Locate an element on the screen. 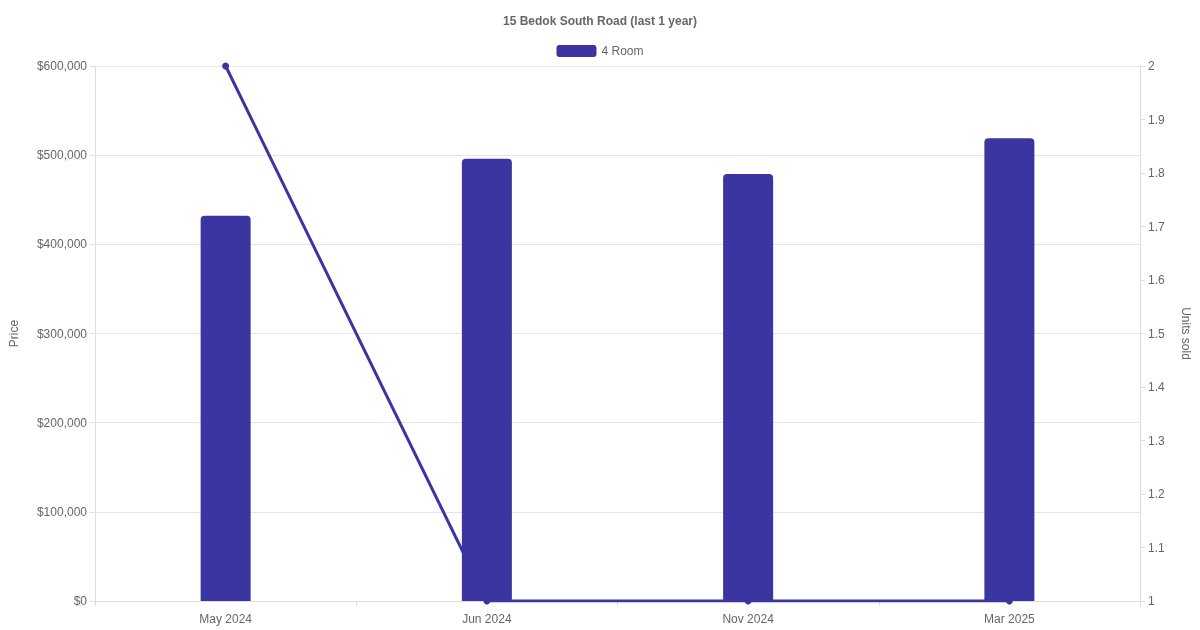  y2-tick-label: 1.8 is located at coordinates (1157, 173).